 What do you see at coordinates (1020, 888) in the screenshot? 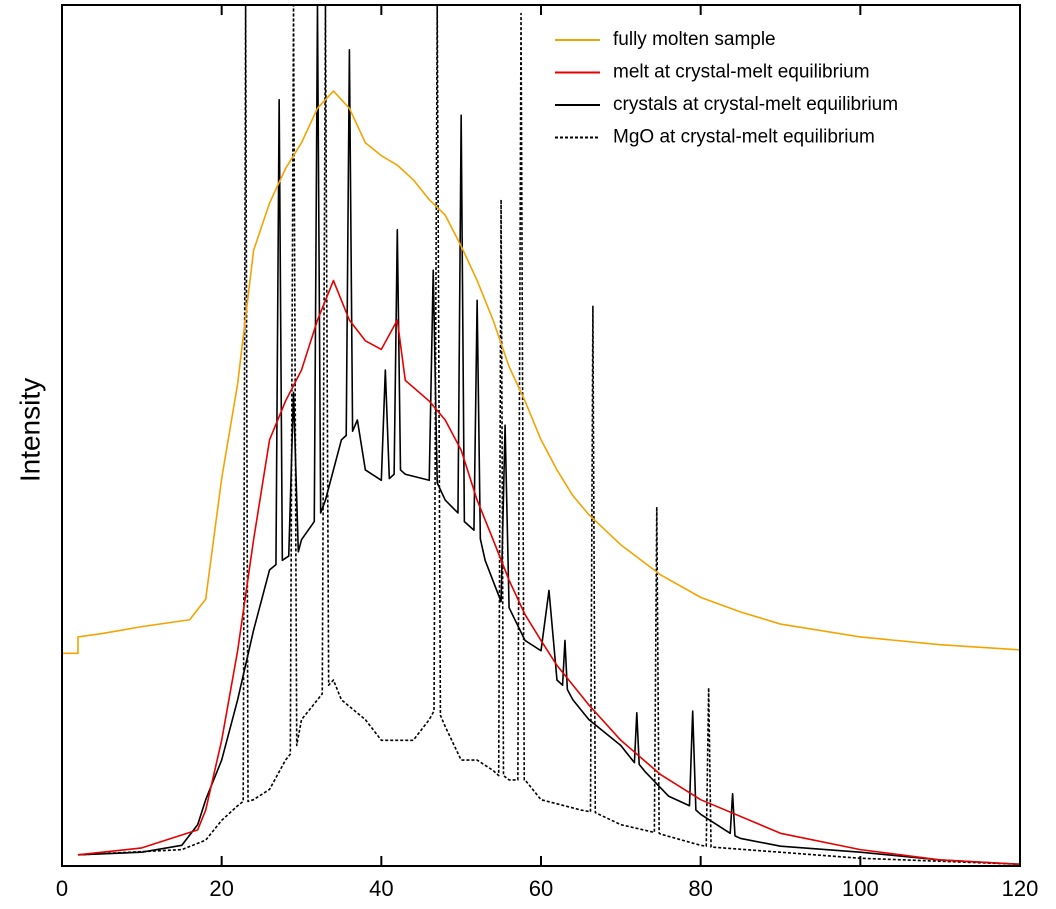
I see `x-tick-label: 120` at bounding box center [1020, 888].